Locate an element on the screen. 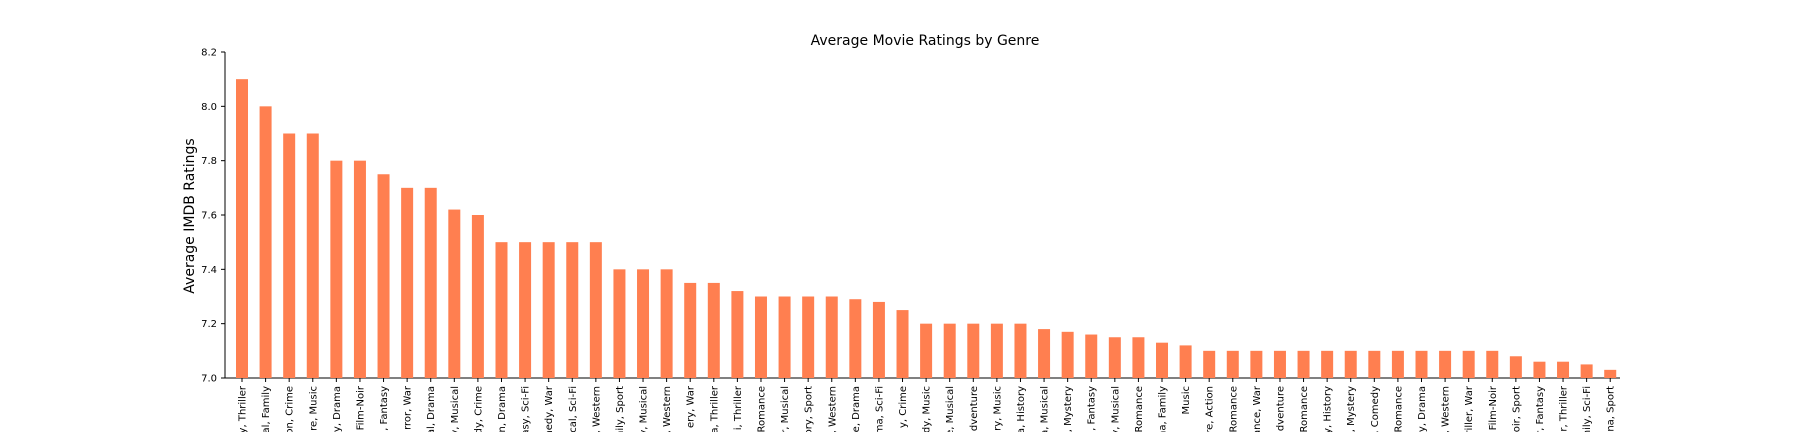 Image resolution: width=1800 pixels, height=436 pixels. x-tick-label: , Comedy is located at coordinates (1375, 409).